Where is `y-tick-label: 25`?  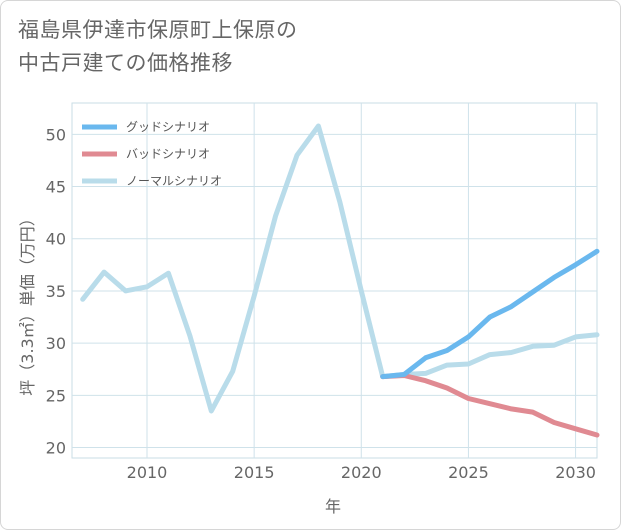 y-tick-label: 25 is located at coordinates (56, 395).